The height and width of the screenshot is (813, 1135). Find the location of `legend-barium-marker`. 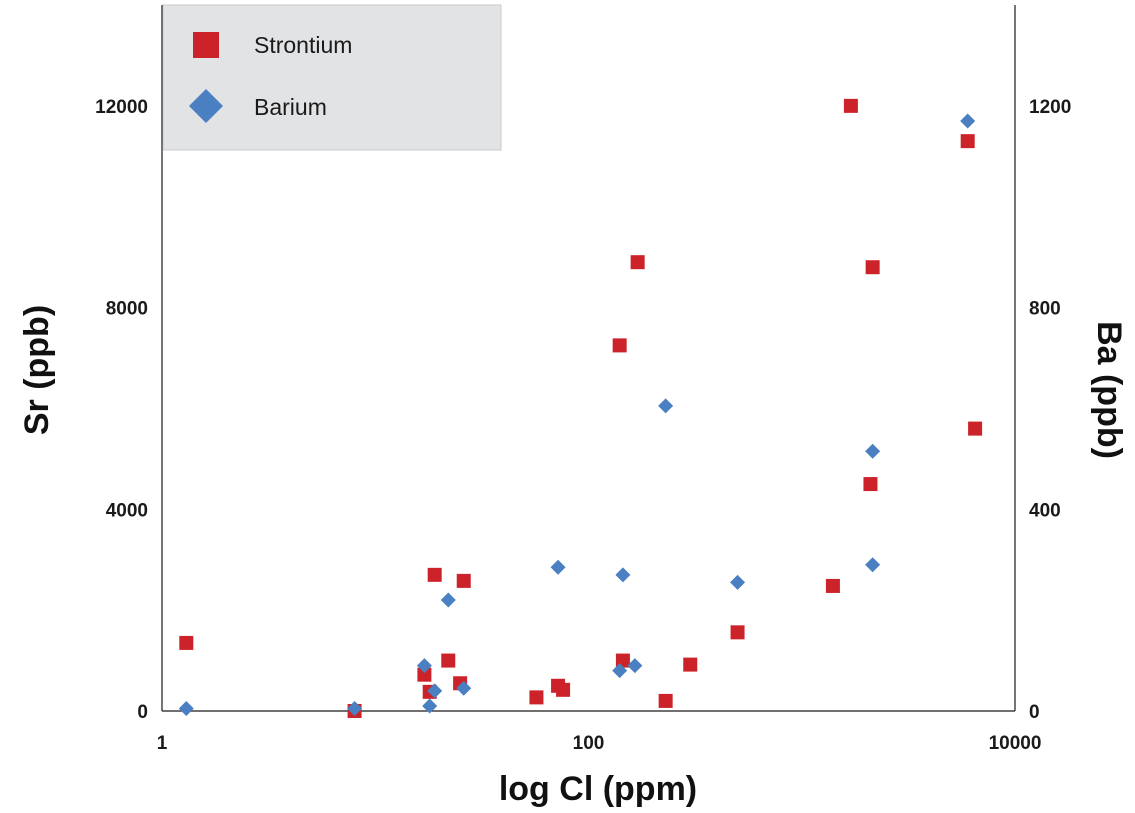

legend-barium-marker is located at coordinates (206, 106).